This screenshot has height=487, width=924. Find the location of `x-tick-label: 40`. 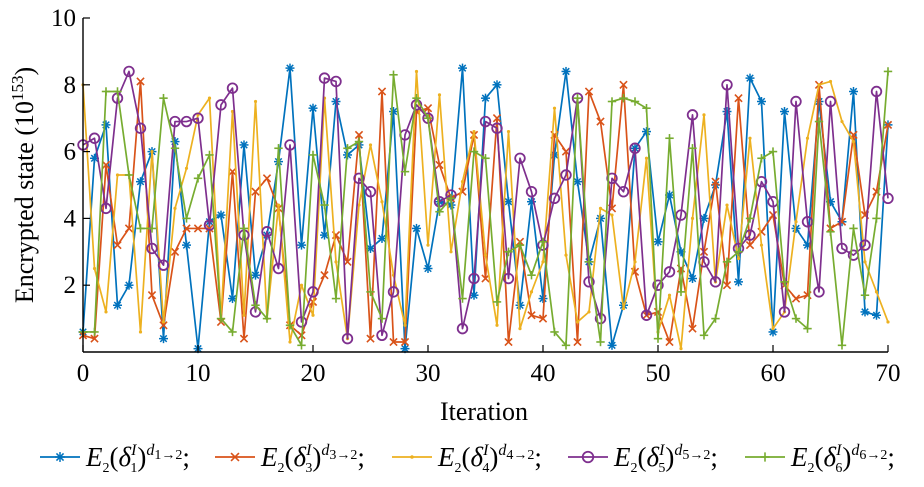

x-tick-label: 40 is located at coordinates (543, 373).